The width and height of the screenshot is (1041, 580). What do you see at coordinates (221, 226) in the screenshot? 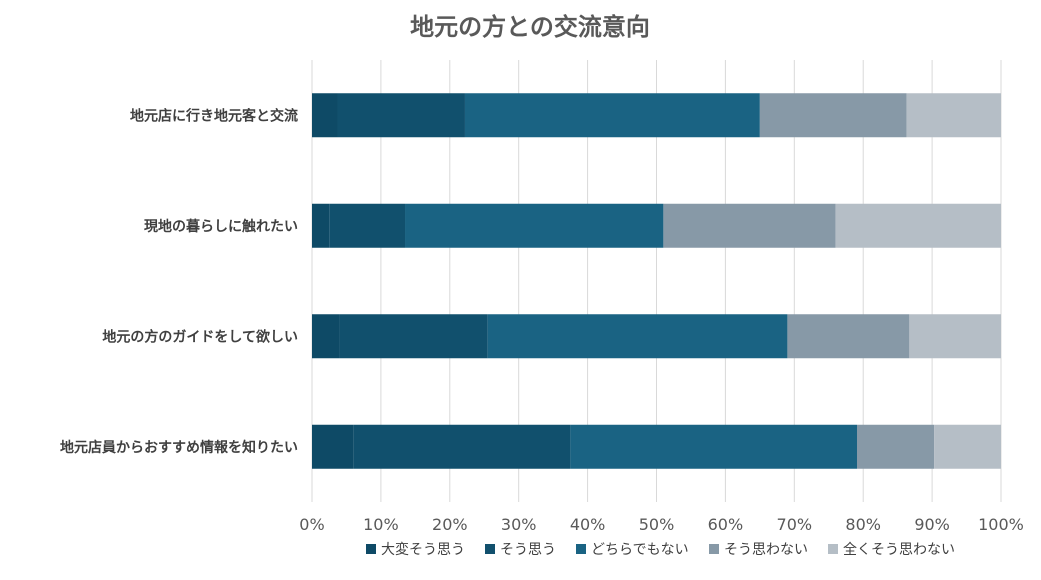
I see `category-label: 現地の暮らしに触れたい` at bounding box center [221, 226].